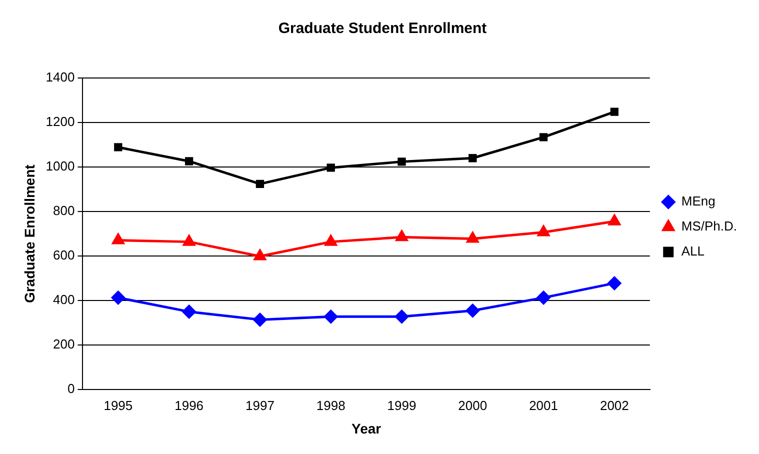 This screenshot has height=454, width=759. What do you see at coordinates (709, 226) in the screenshot?
I see `legend-label: MS/Ph.D.` at bounding box center [709, 226].